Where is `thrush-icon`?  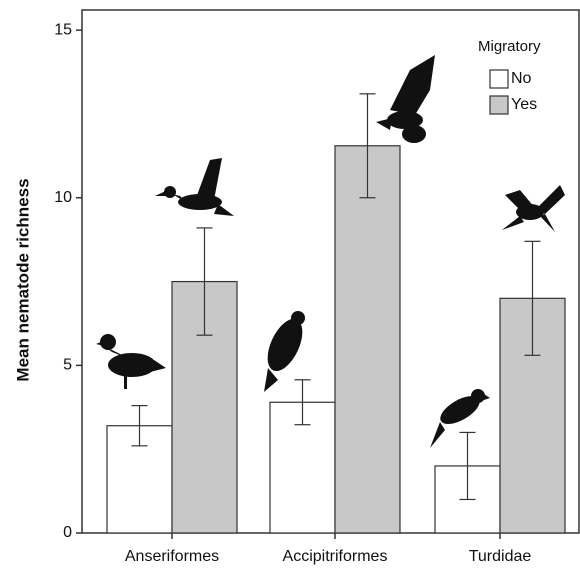 thrush-icon is located at coordinates (460, 418).